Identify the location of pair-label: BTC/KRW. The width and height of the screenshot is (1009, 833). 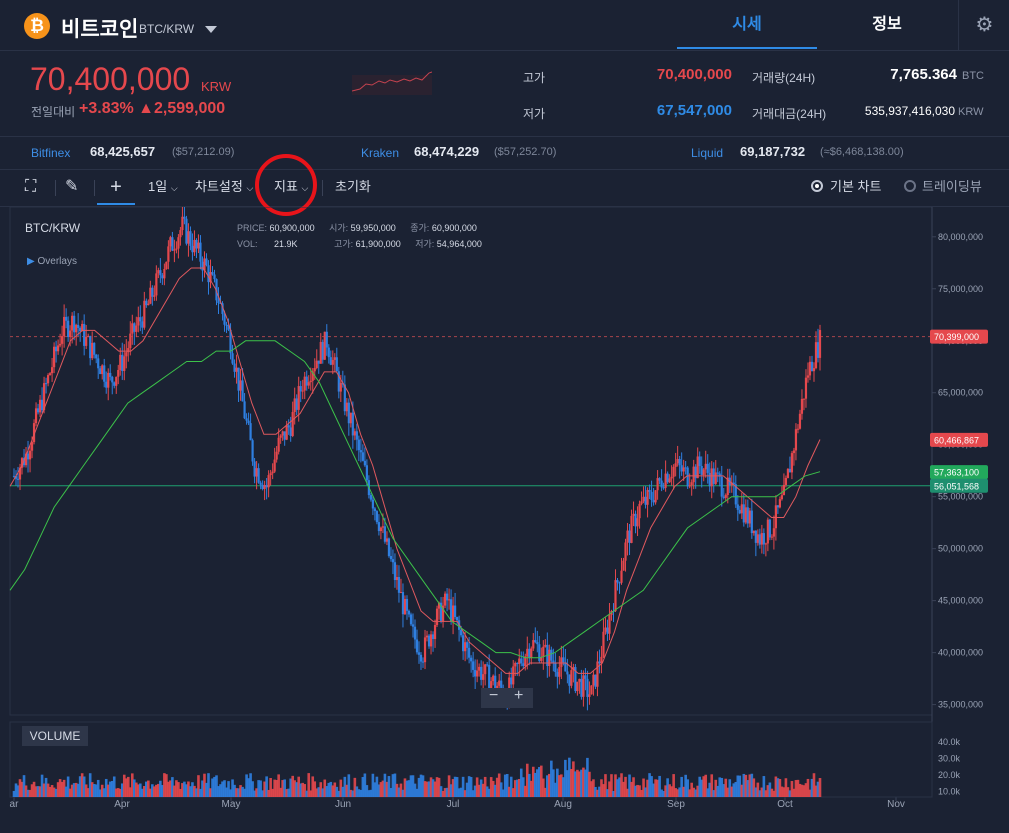
(167, 29).